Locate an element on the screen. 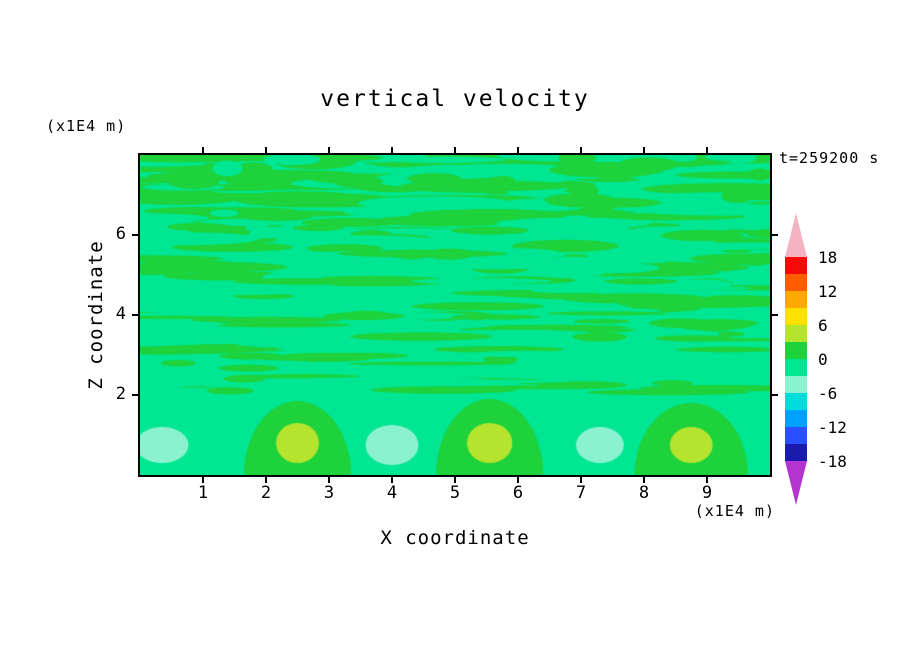 The width and height of the screenshot is (904, 654). x-tick-label: 7 is located at coordinates (581, 493).